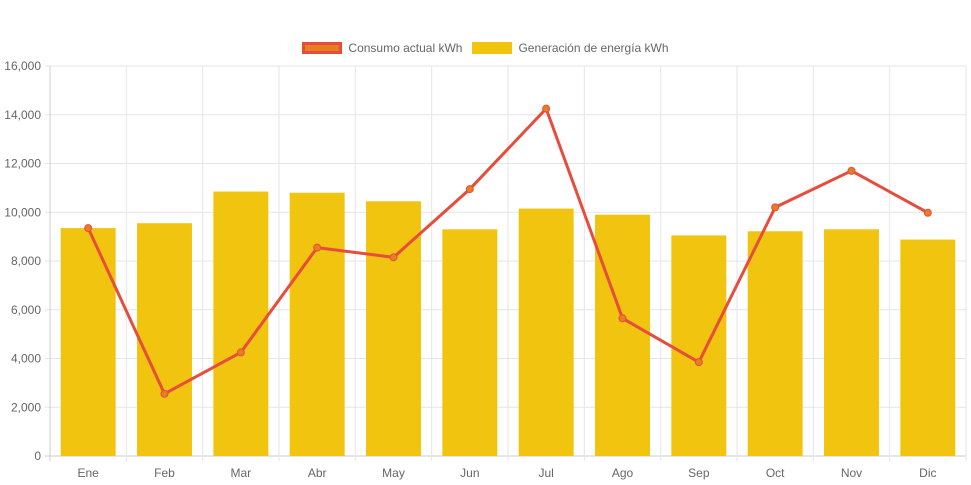  What do you see at coordinates (22, 66) in the screenshot?
I see `y-tick-label: 16,000` at bounding box center [22, 66].